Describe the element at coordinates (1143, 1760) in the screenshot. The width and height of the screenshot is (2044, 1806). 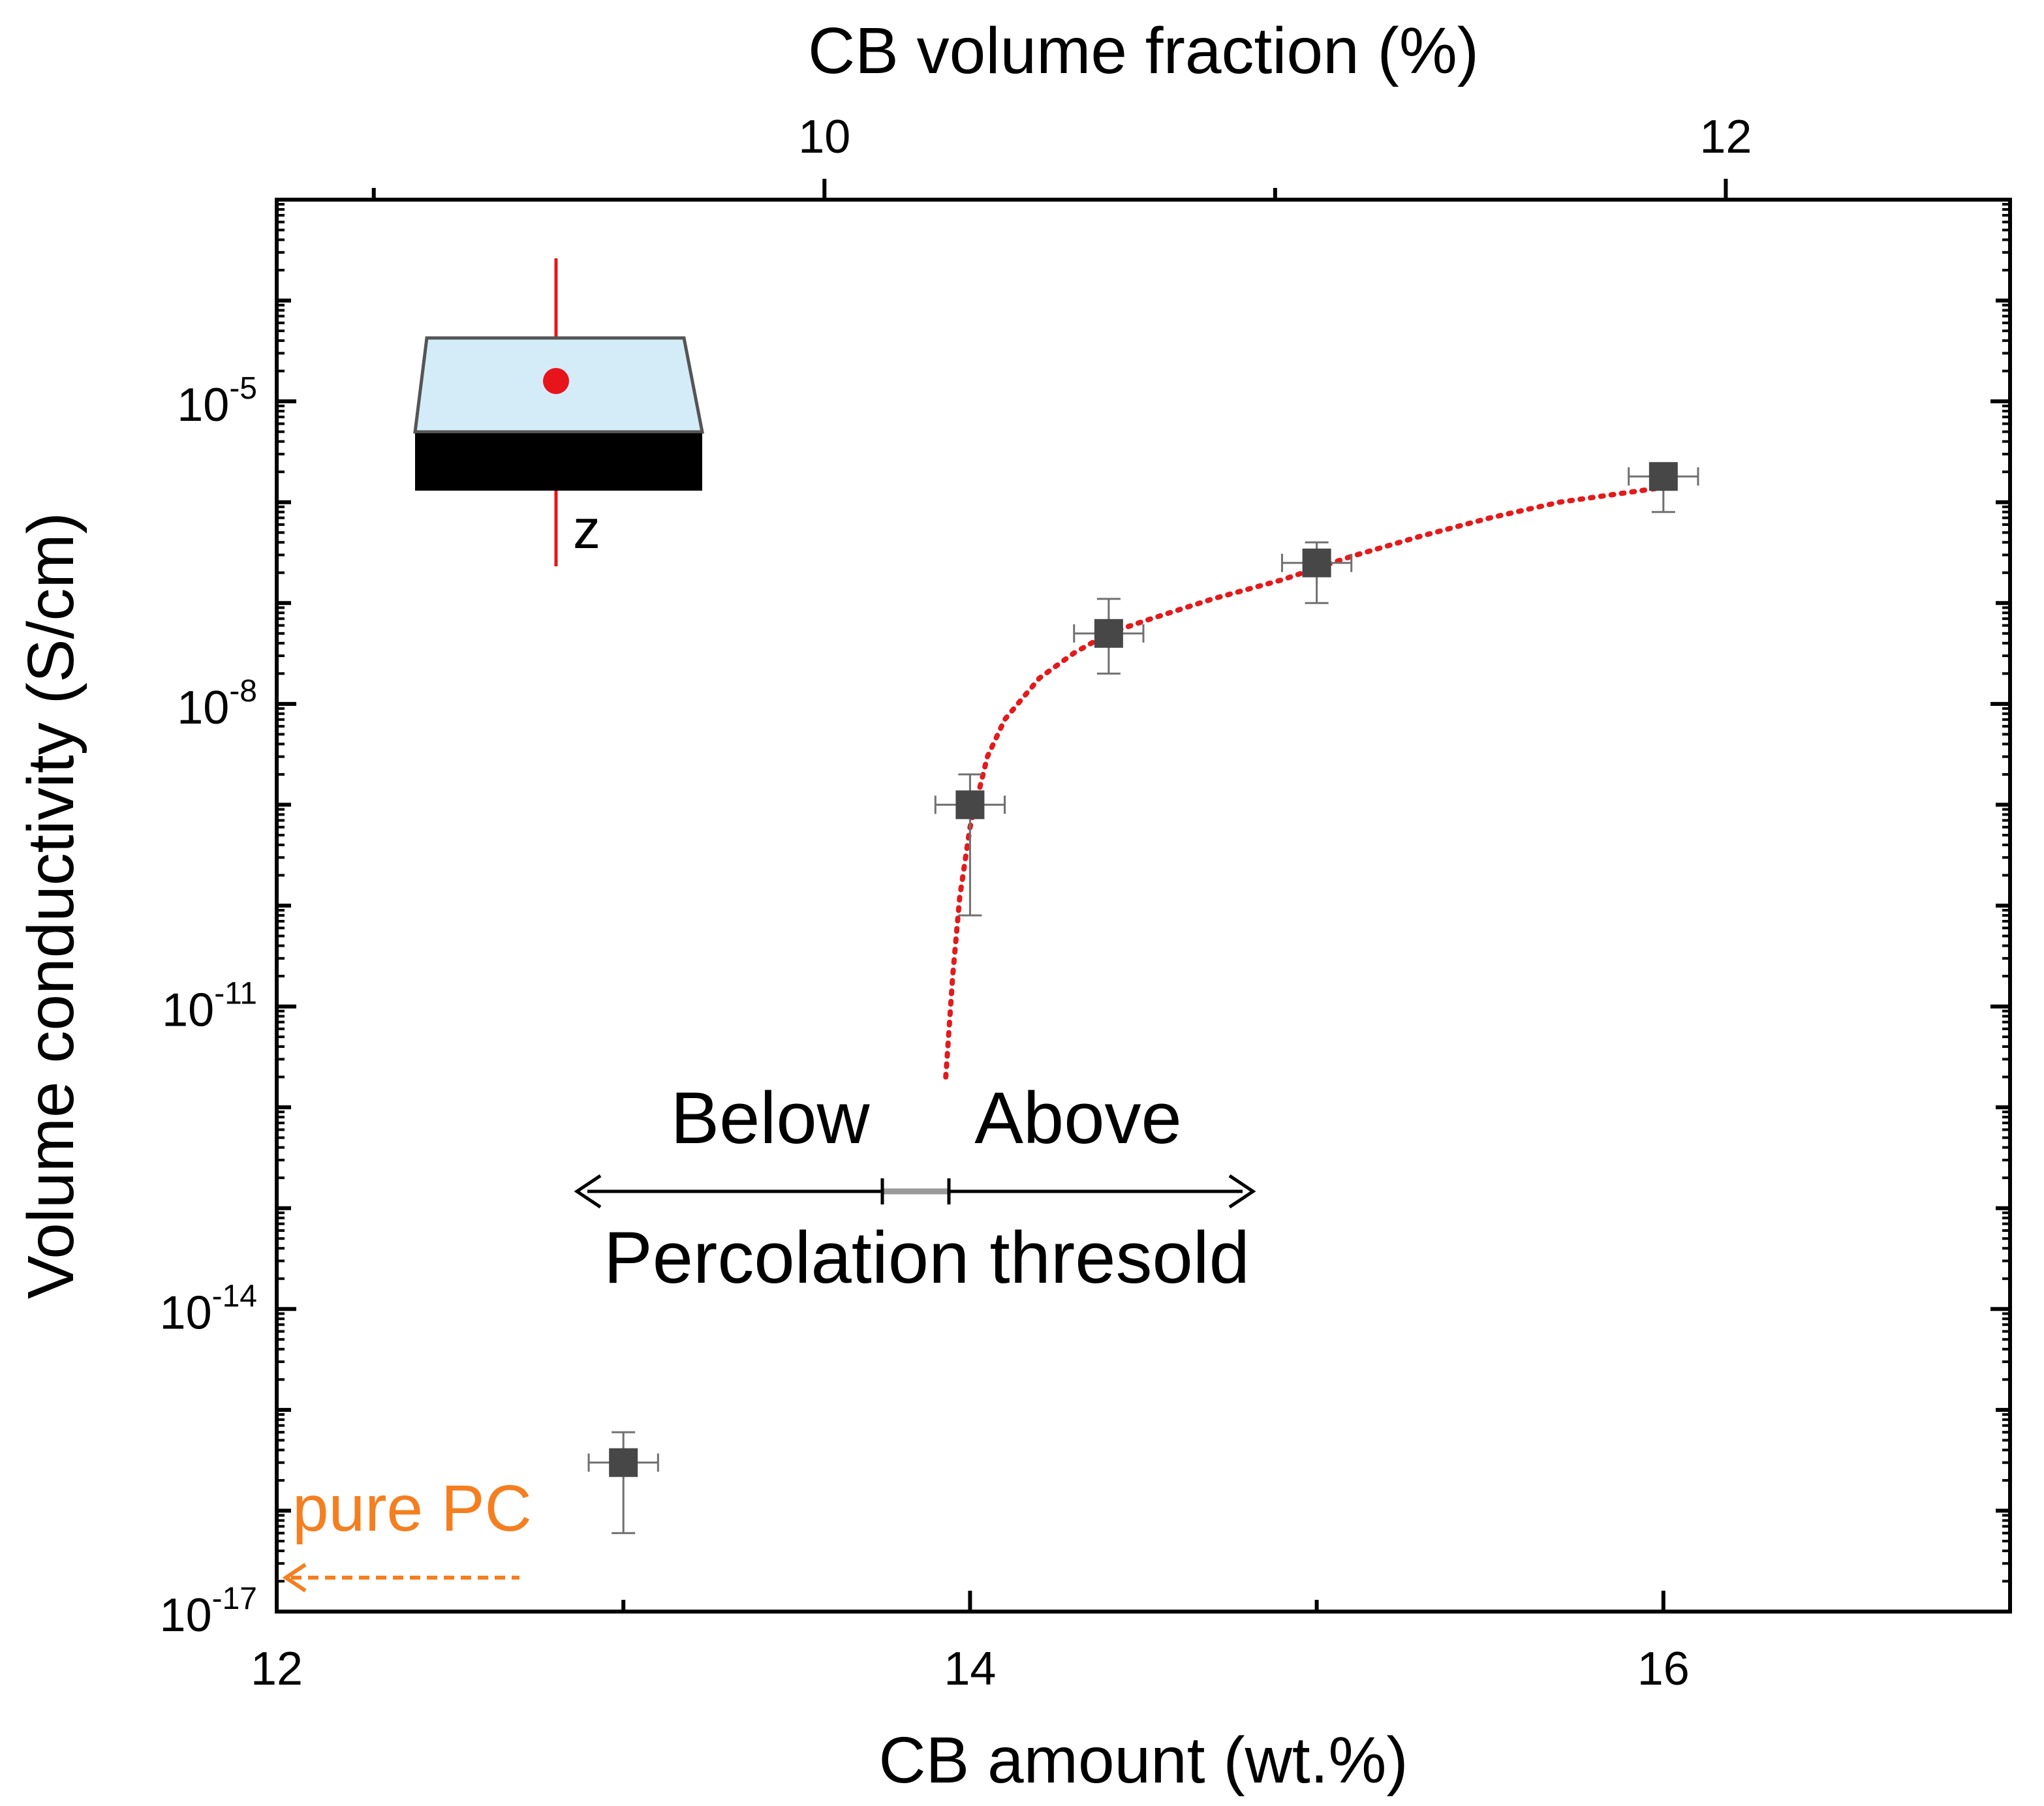
I see `x-axis-title: CB amount (wt.%)` at that location.